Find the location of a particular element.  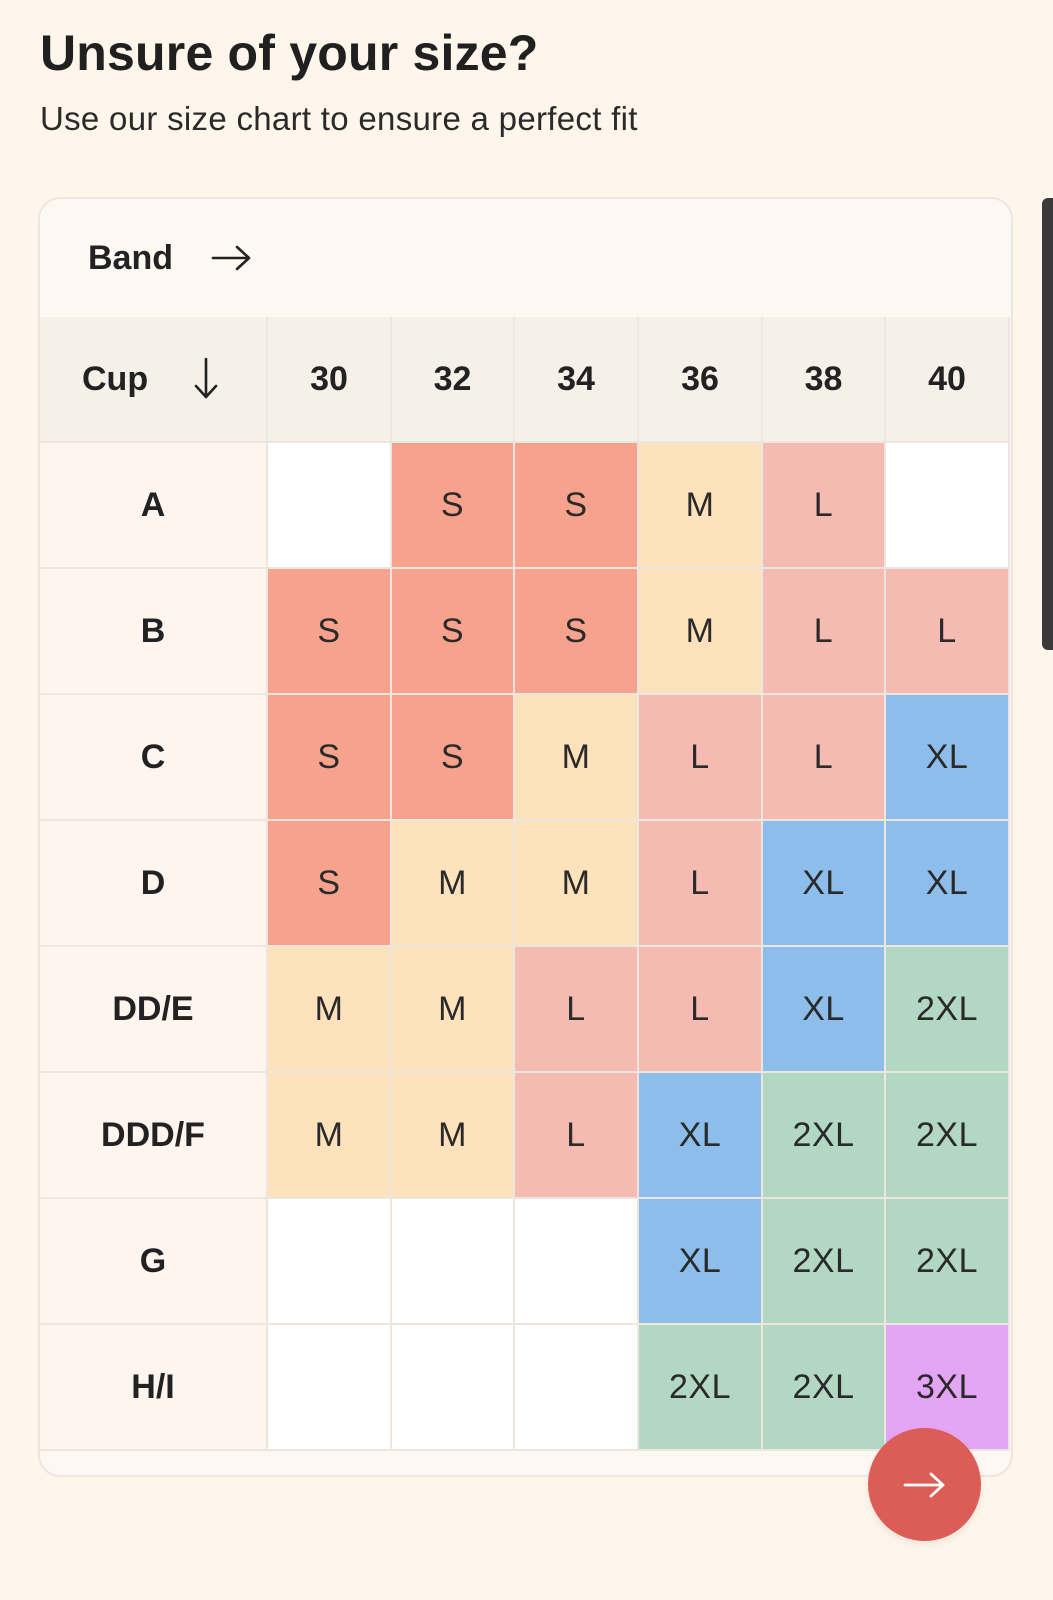

band-size-34: 34 is located at coordinates (577, 380).